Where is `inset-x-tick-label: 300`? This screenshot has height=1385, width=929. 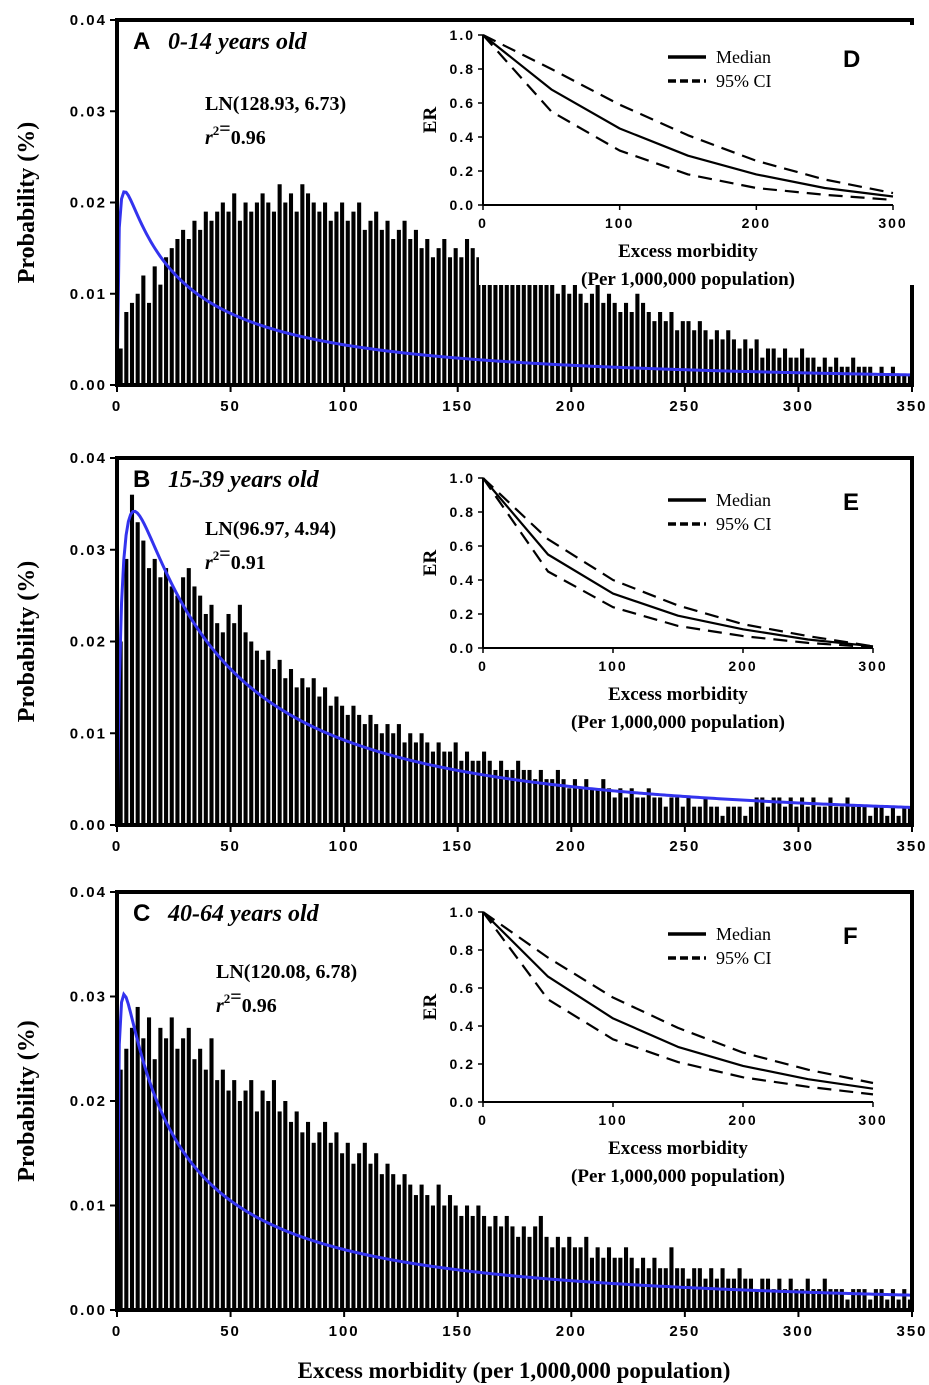 inset-x-tick-label: 300 is located at coordinates (872, 666).